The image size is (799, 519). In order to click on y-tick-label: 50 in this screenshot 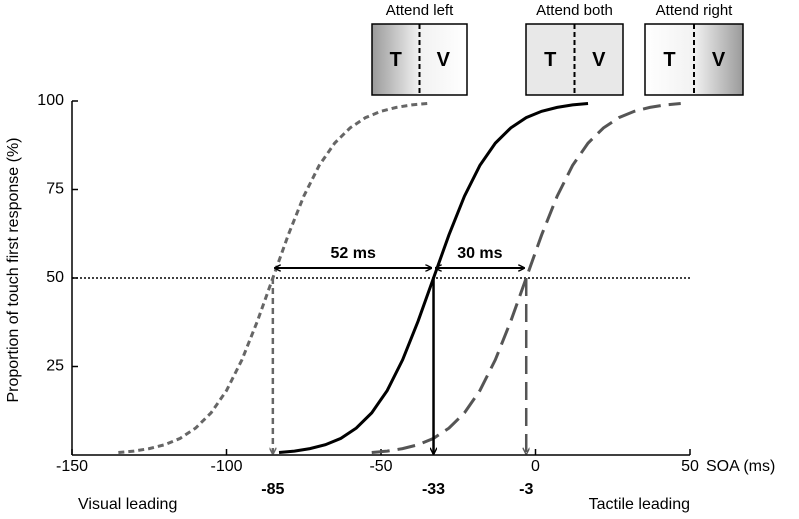, I will do `click(55, 277)`.